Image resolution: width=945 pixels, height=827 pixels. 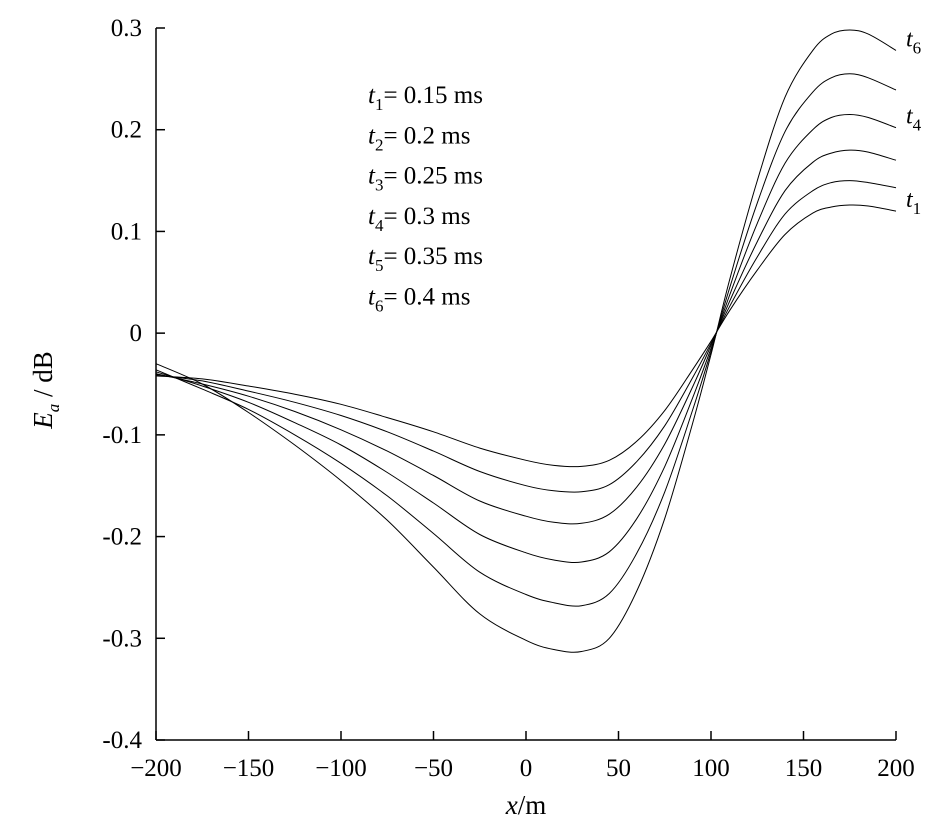 What do you see at coordinates (379, 265) in the screenshot?
I see `legend-sub: 5` at bounding box center [379, 265].